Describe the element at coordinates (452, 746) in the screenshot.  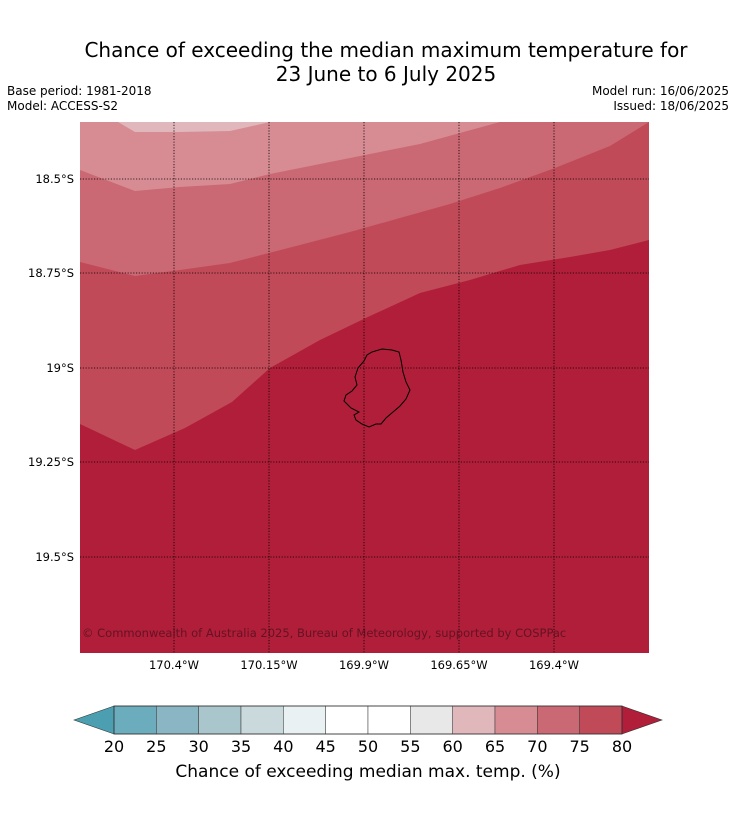
I see `colorbar-tick-label: 60` at that location.